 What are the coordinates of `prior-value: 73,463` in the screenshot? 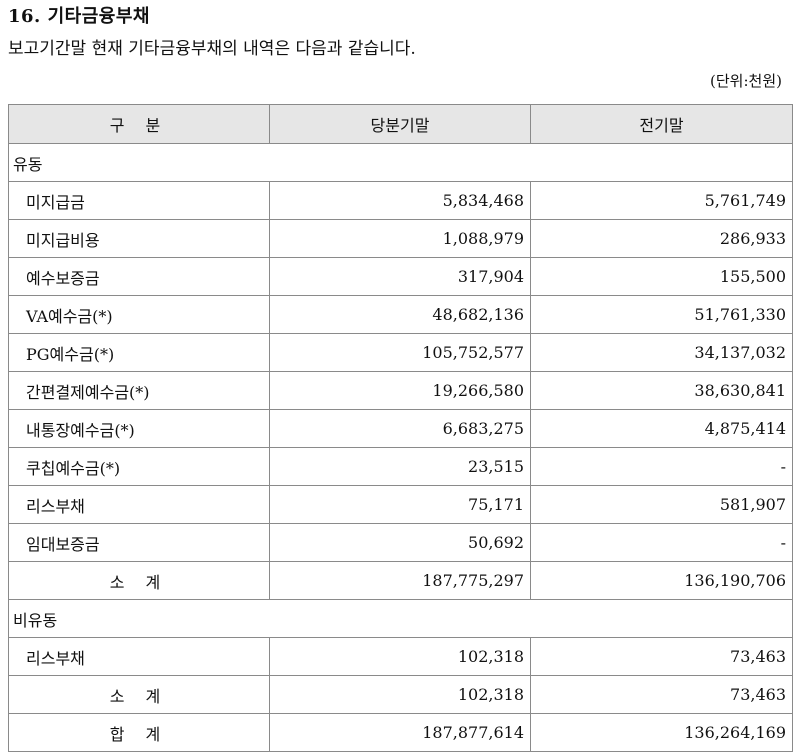 It's located at (661, 656).